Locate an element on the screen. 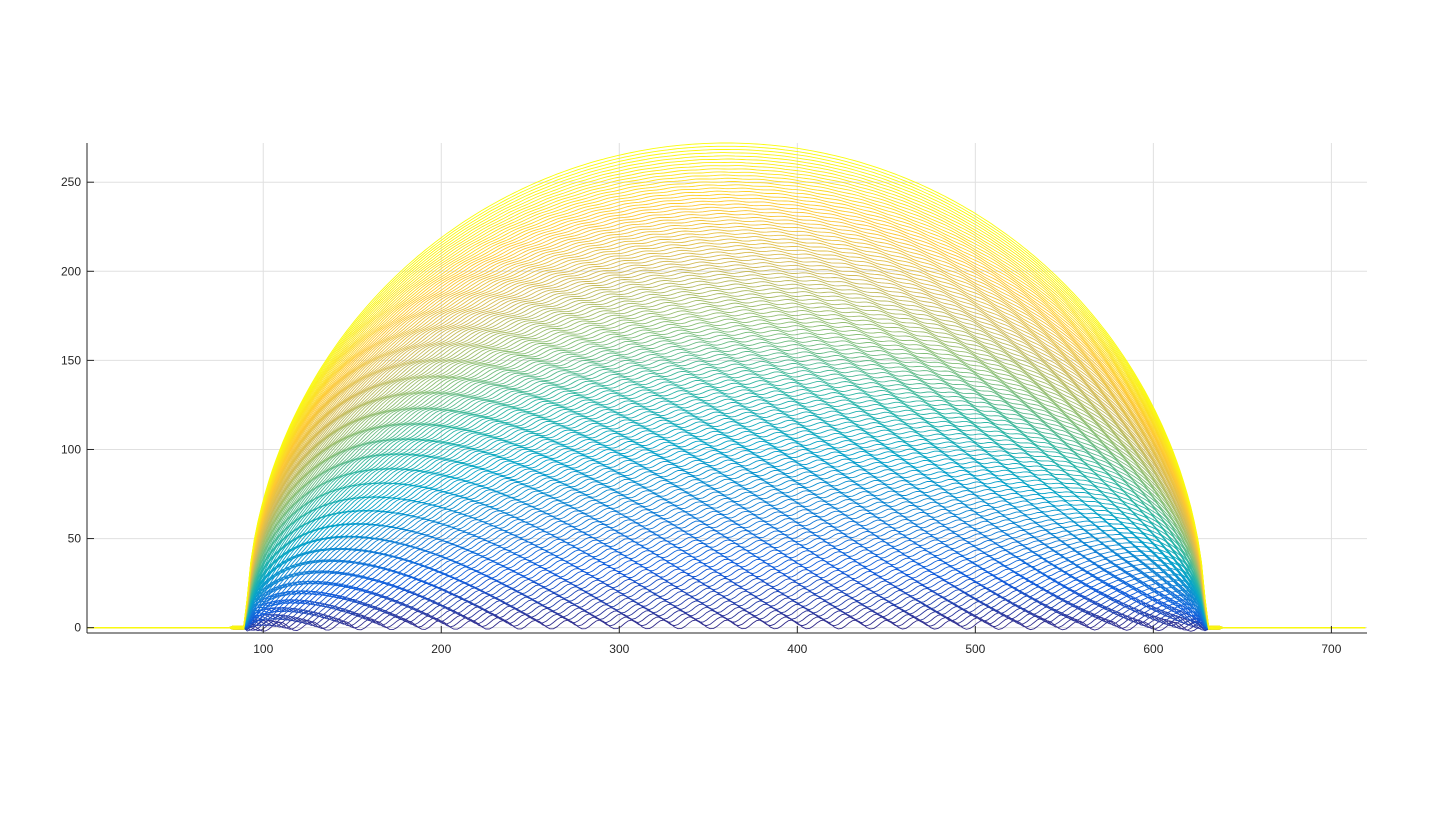 This screenshot has height=815, width=1454. y-tick-label: 100 is located at coordinates (71, 449).